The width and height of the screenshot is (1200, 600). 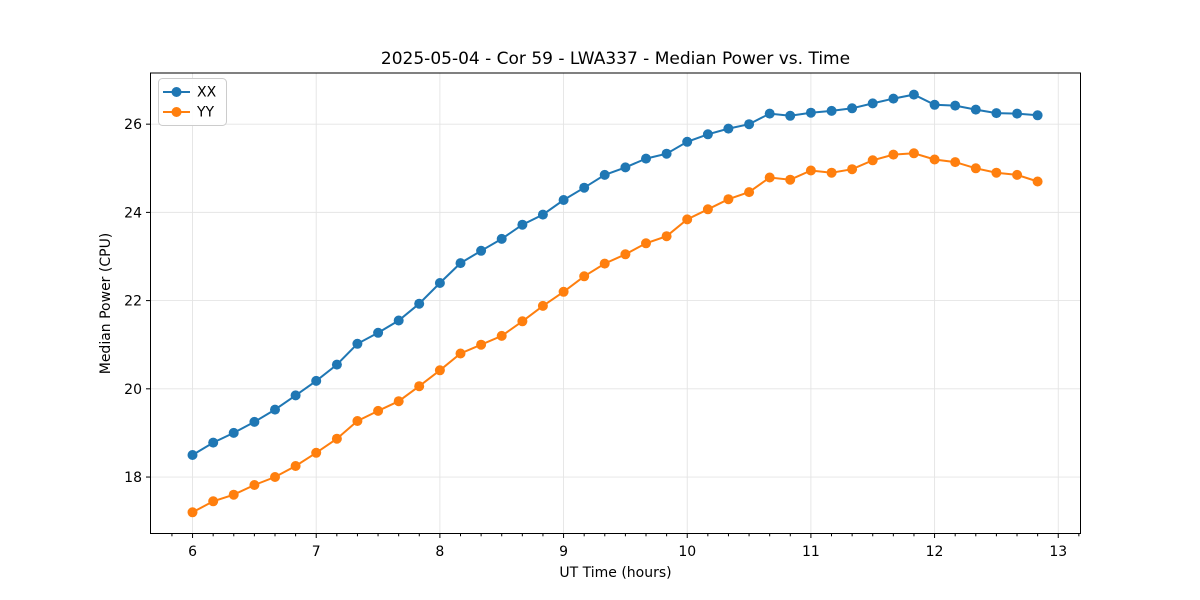 What do you see at coordinates (935, 552) in the screenshot?
I see `x-tick-label-12: 12` at bounding box center [935, 552].